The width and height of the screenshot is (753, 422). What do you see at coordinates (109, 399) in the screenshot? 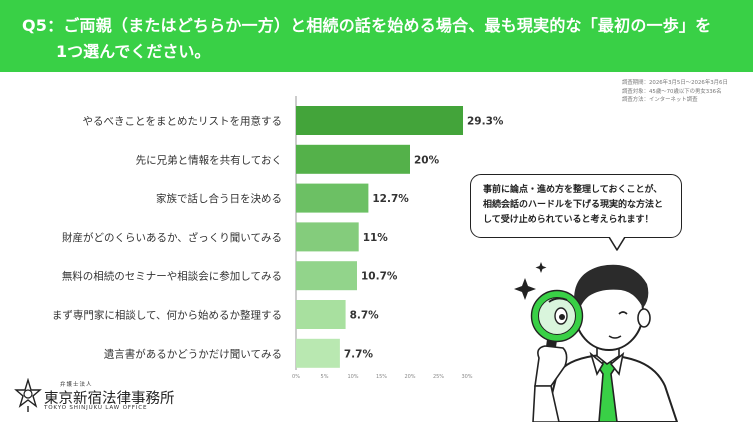
I see `logo-name: 東京新宿法律事務所` at bounding box center [109, 399].